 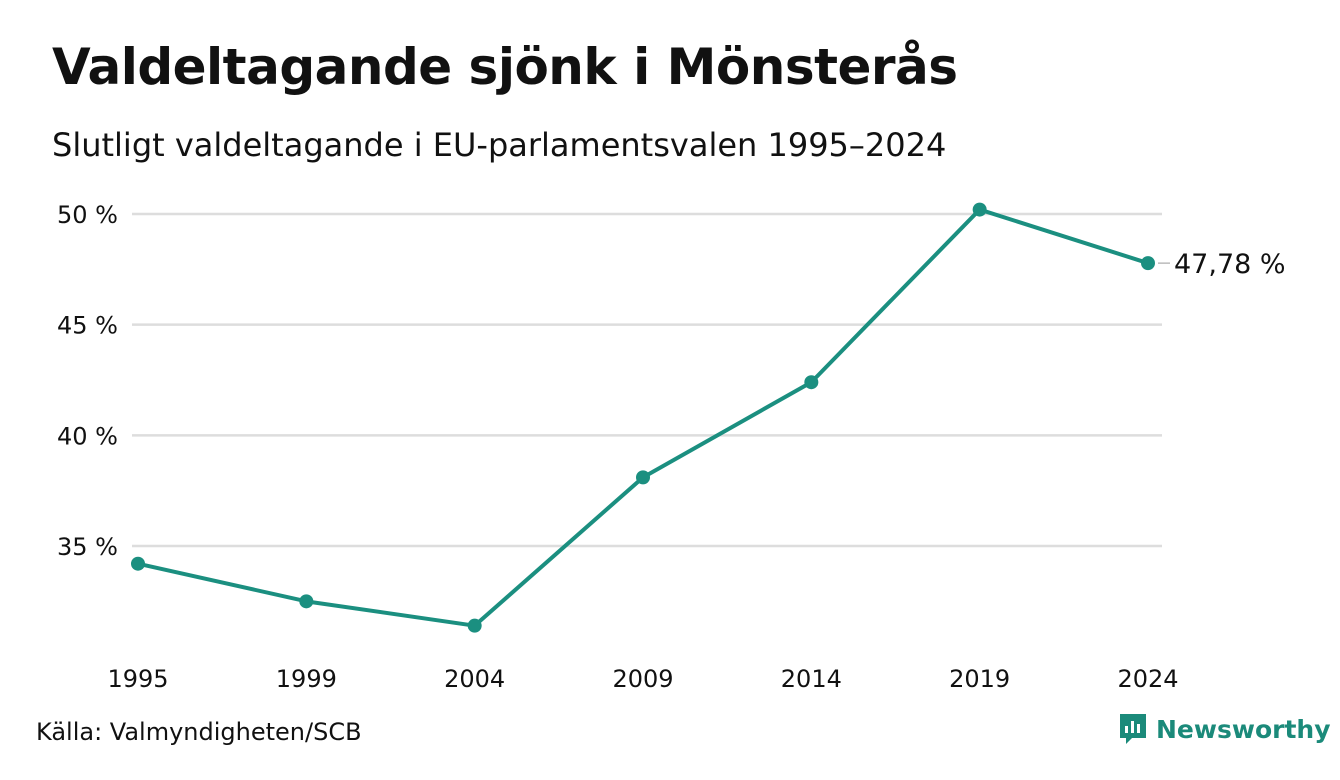 I want to click on y-tick-label: 50 %, so click(x=87, y=215).